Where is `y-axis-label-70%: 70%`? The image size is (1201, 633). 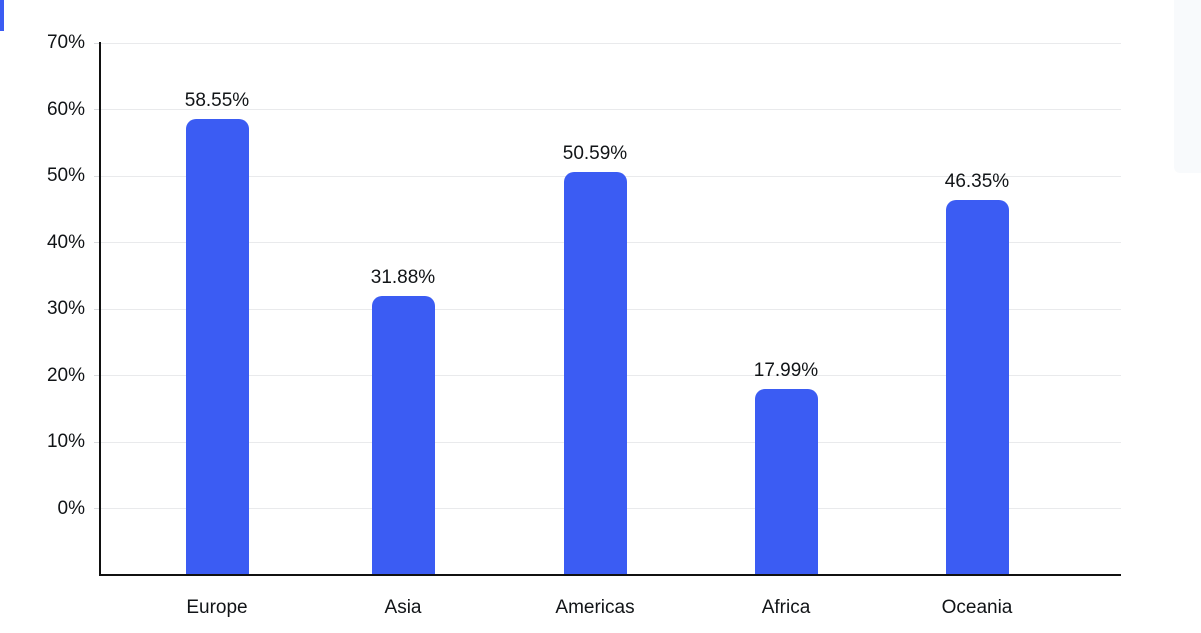
y-axis-label-70%: 70% is located at coordinates (65, 42).